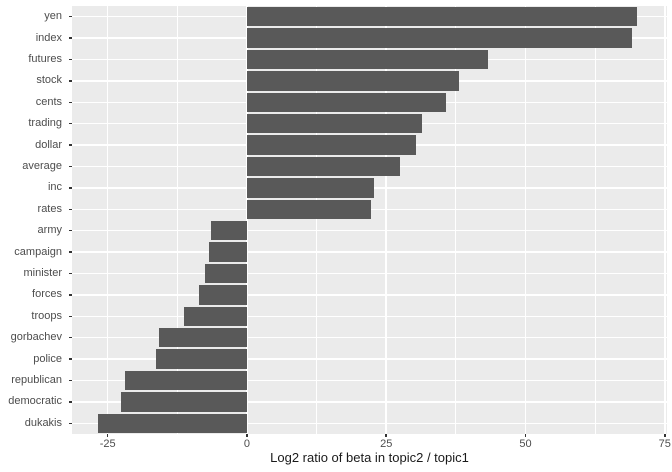 The height and width of the screenshot is (472, 672). What do you see at coordinates (38, 251) in the screenshot?
I see `y-axis-label-campaign: campaign` at bounding box center [38, 251].